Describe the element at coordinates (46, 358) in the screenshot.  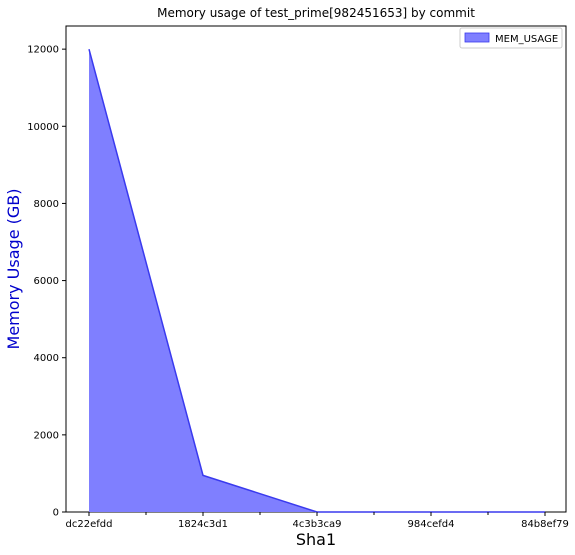
I see `y-tick-label: 4000` at that location.